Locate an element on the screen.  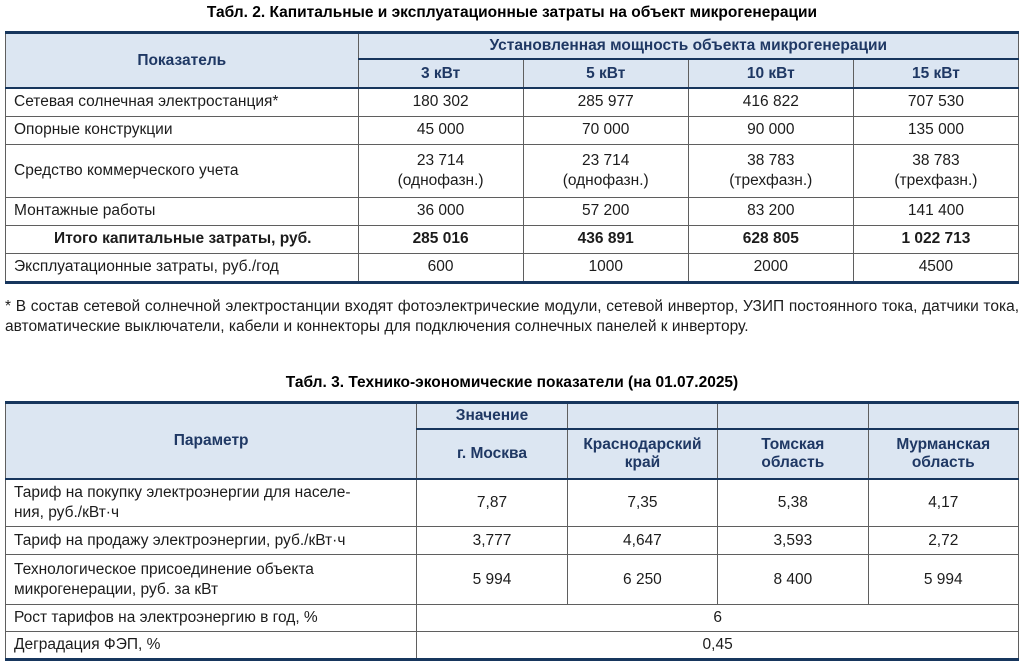
table2-col-header-10kw: 10 кВт is located at coordinates (770, 73).